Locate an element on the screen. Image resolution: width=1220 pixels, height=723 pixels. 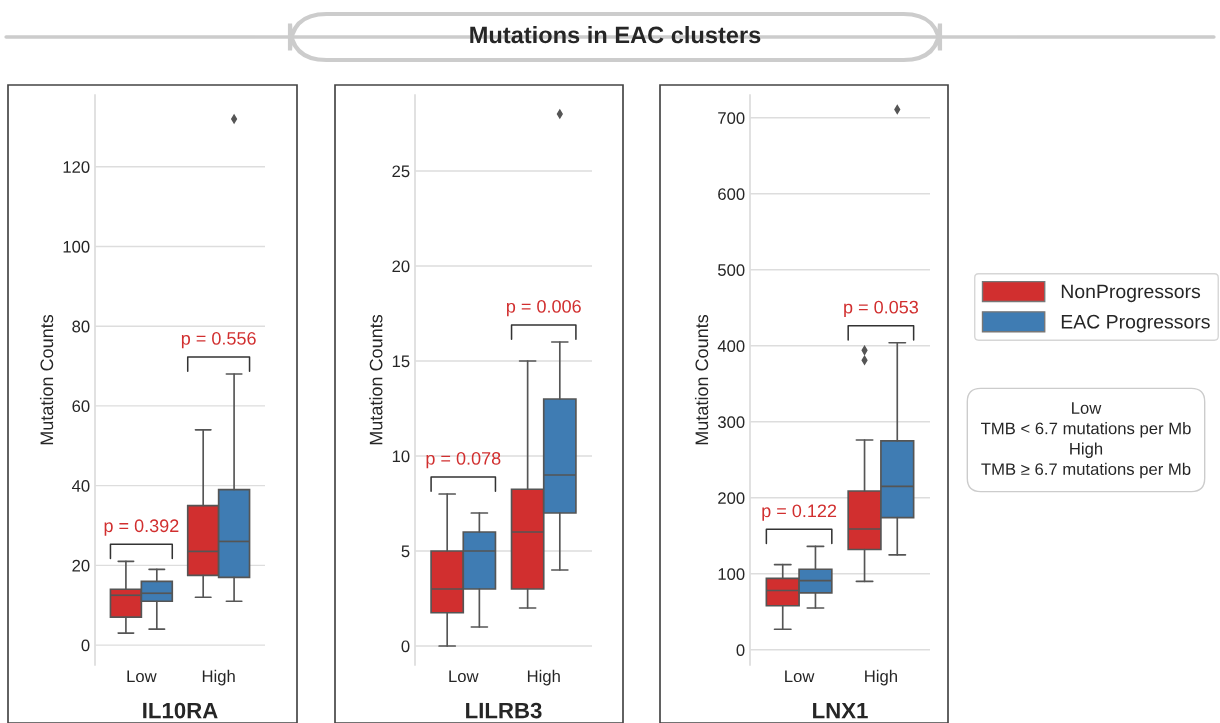
annotation: p = 0.006 is located at coordinates (543, 308).